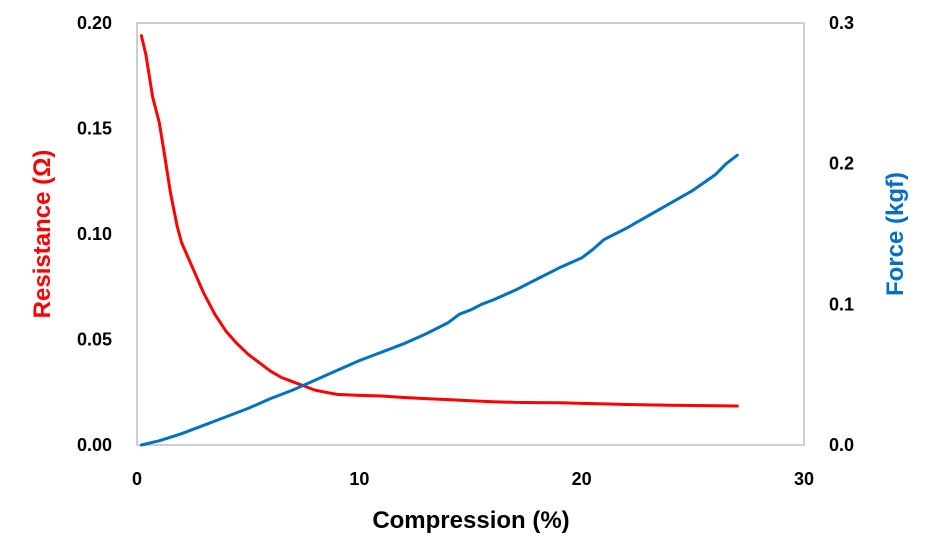 This screenshot has height=557, width=934. What do you see at coordinates (582, 479) in the screenshot?
I see `x-tick-label: 20` at bounding box center [582, 479].